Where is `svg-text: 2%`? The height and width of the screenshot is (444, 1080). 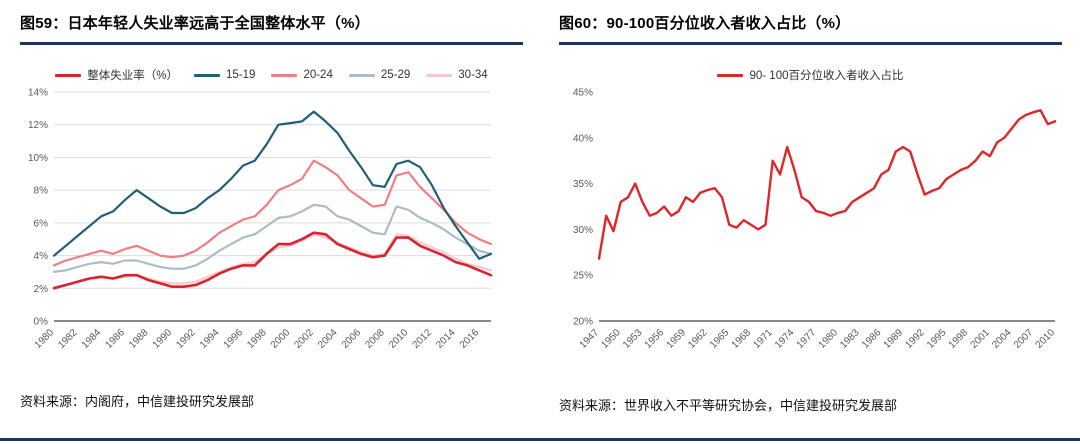 svg-text: 2% is located at coordinates (41, 289).